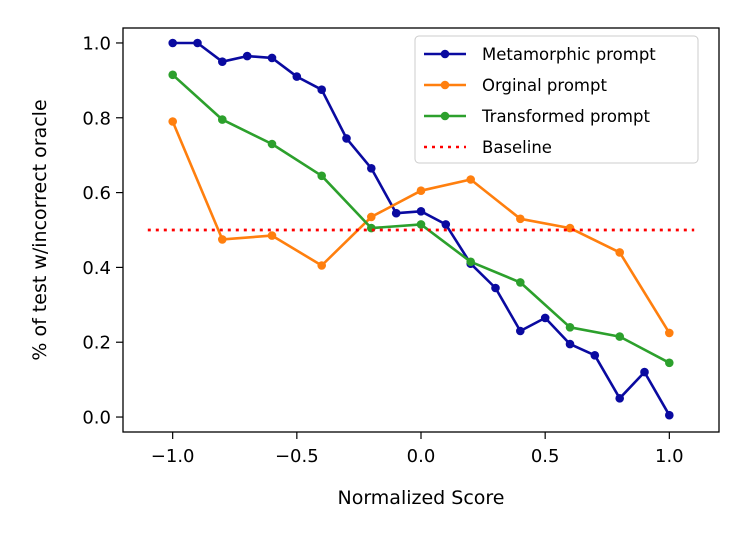  What do you see at coordinates (420, 498) in the screenshot?
I see `x-axis-label: Normalized Score` at bounding box center [420, 498].